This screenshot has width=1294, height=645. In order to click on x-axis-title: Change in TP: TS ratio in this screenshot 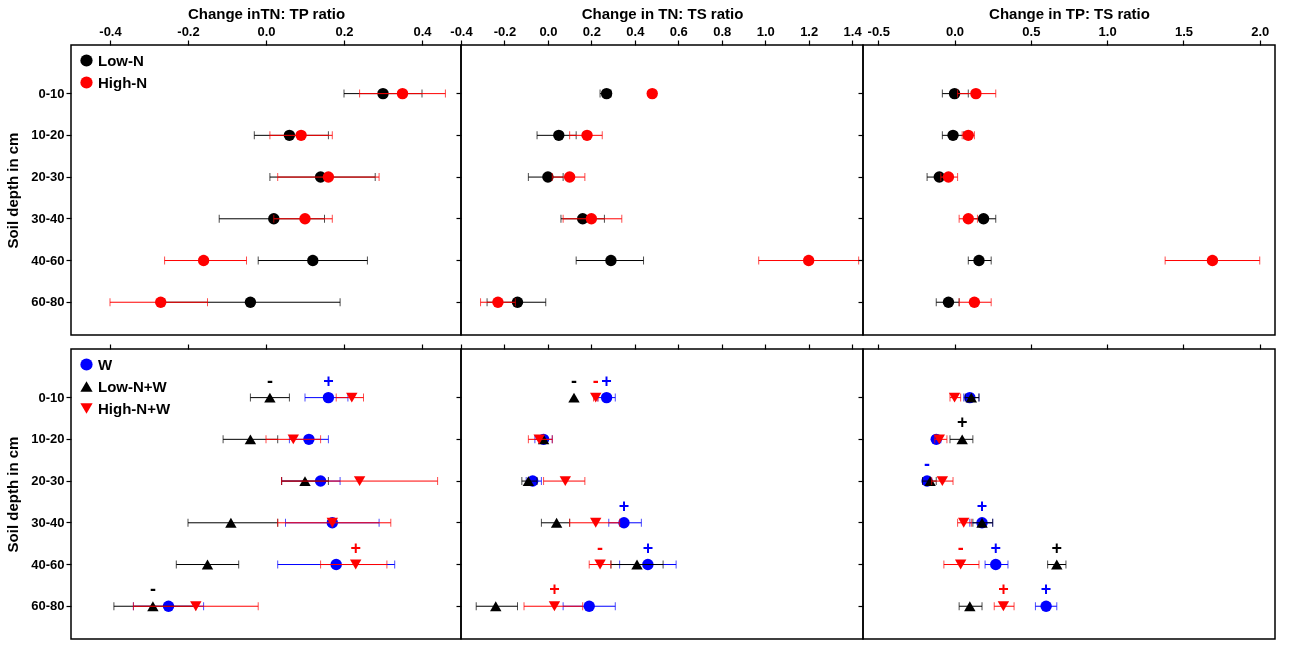, I will do `click(1069, 13)`.